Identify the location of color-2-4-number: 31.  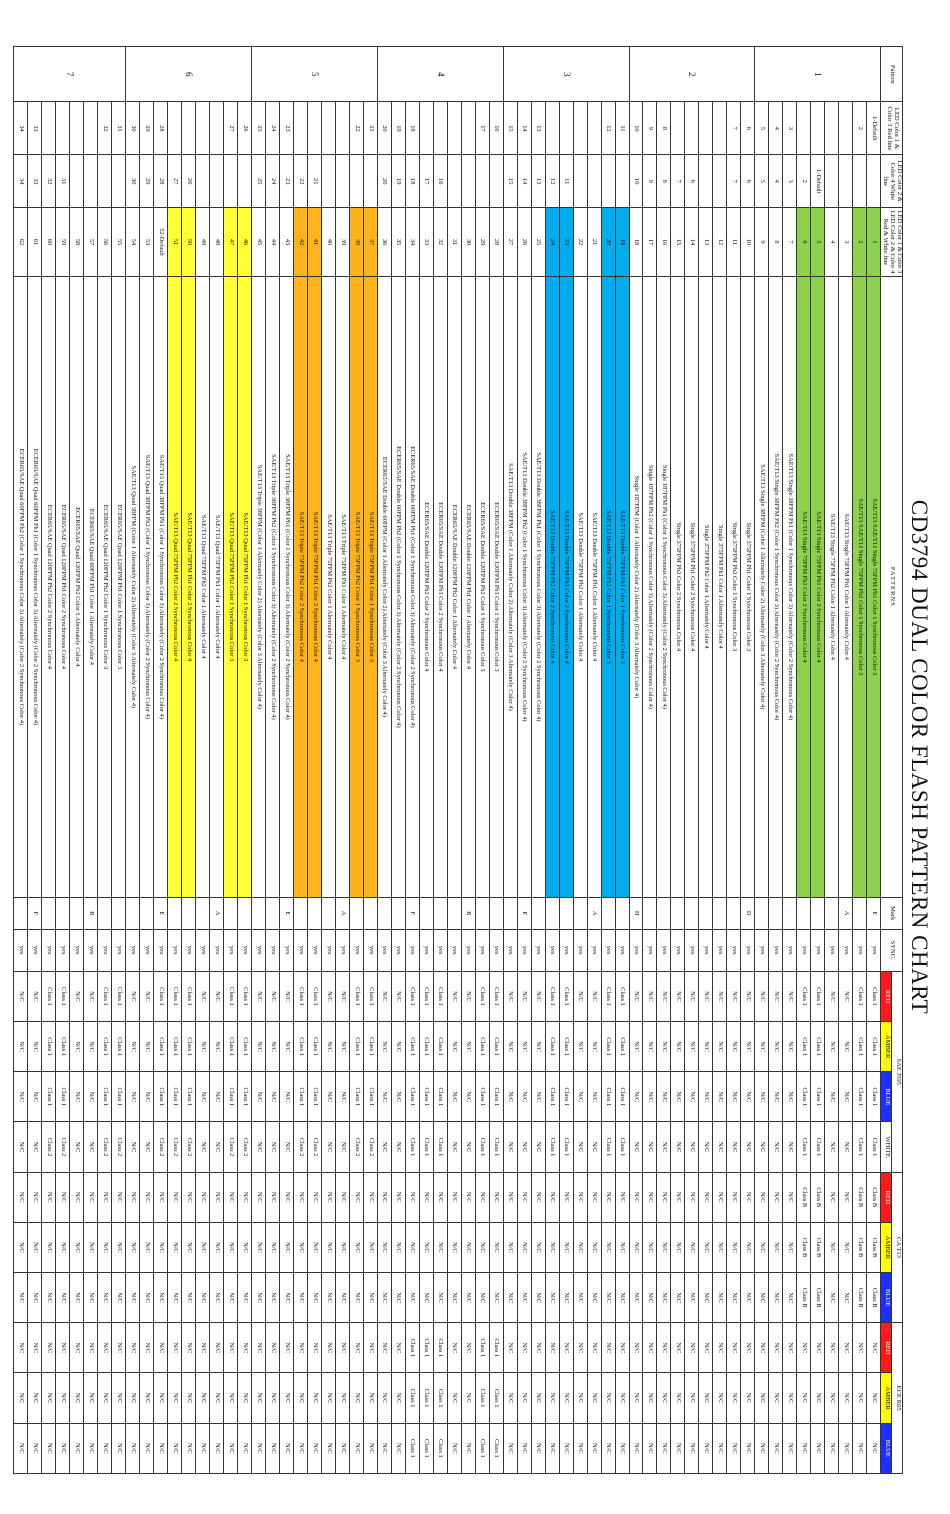
(62, 181).